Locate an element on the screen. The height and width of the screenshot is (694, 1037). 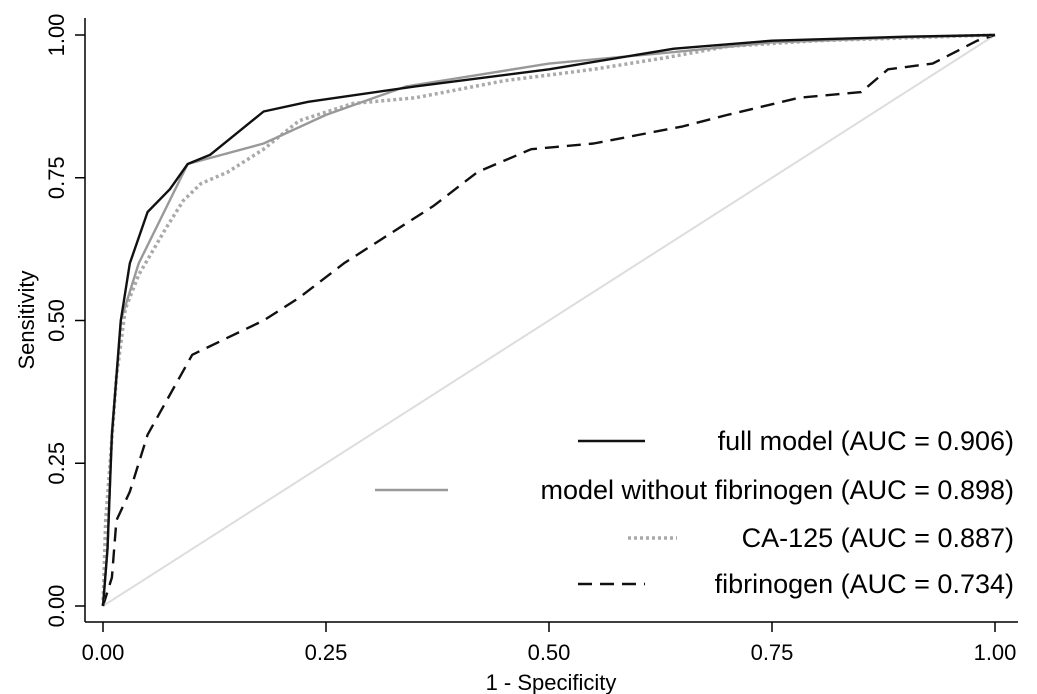
y-tick-label-2: 0.50 is located at coordinates (56, 320).